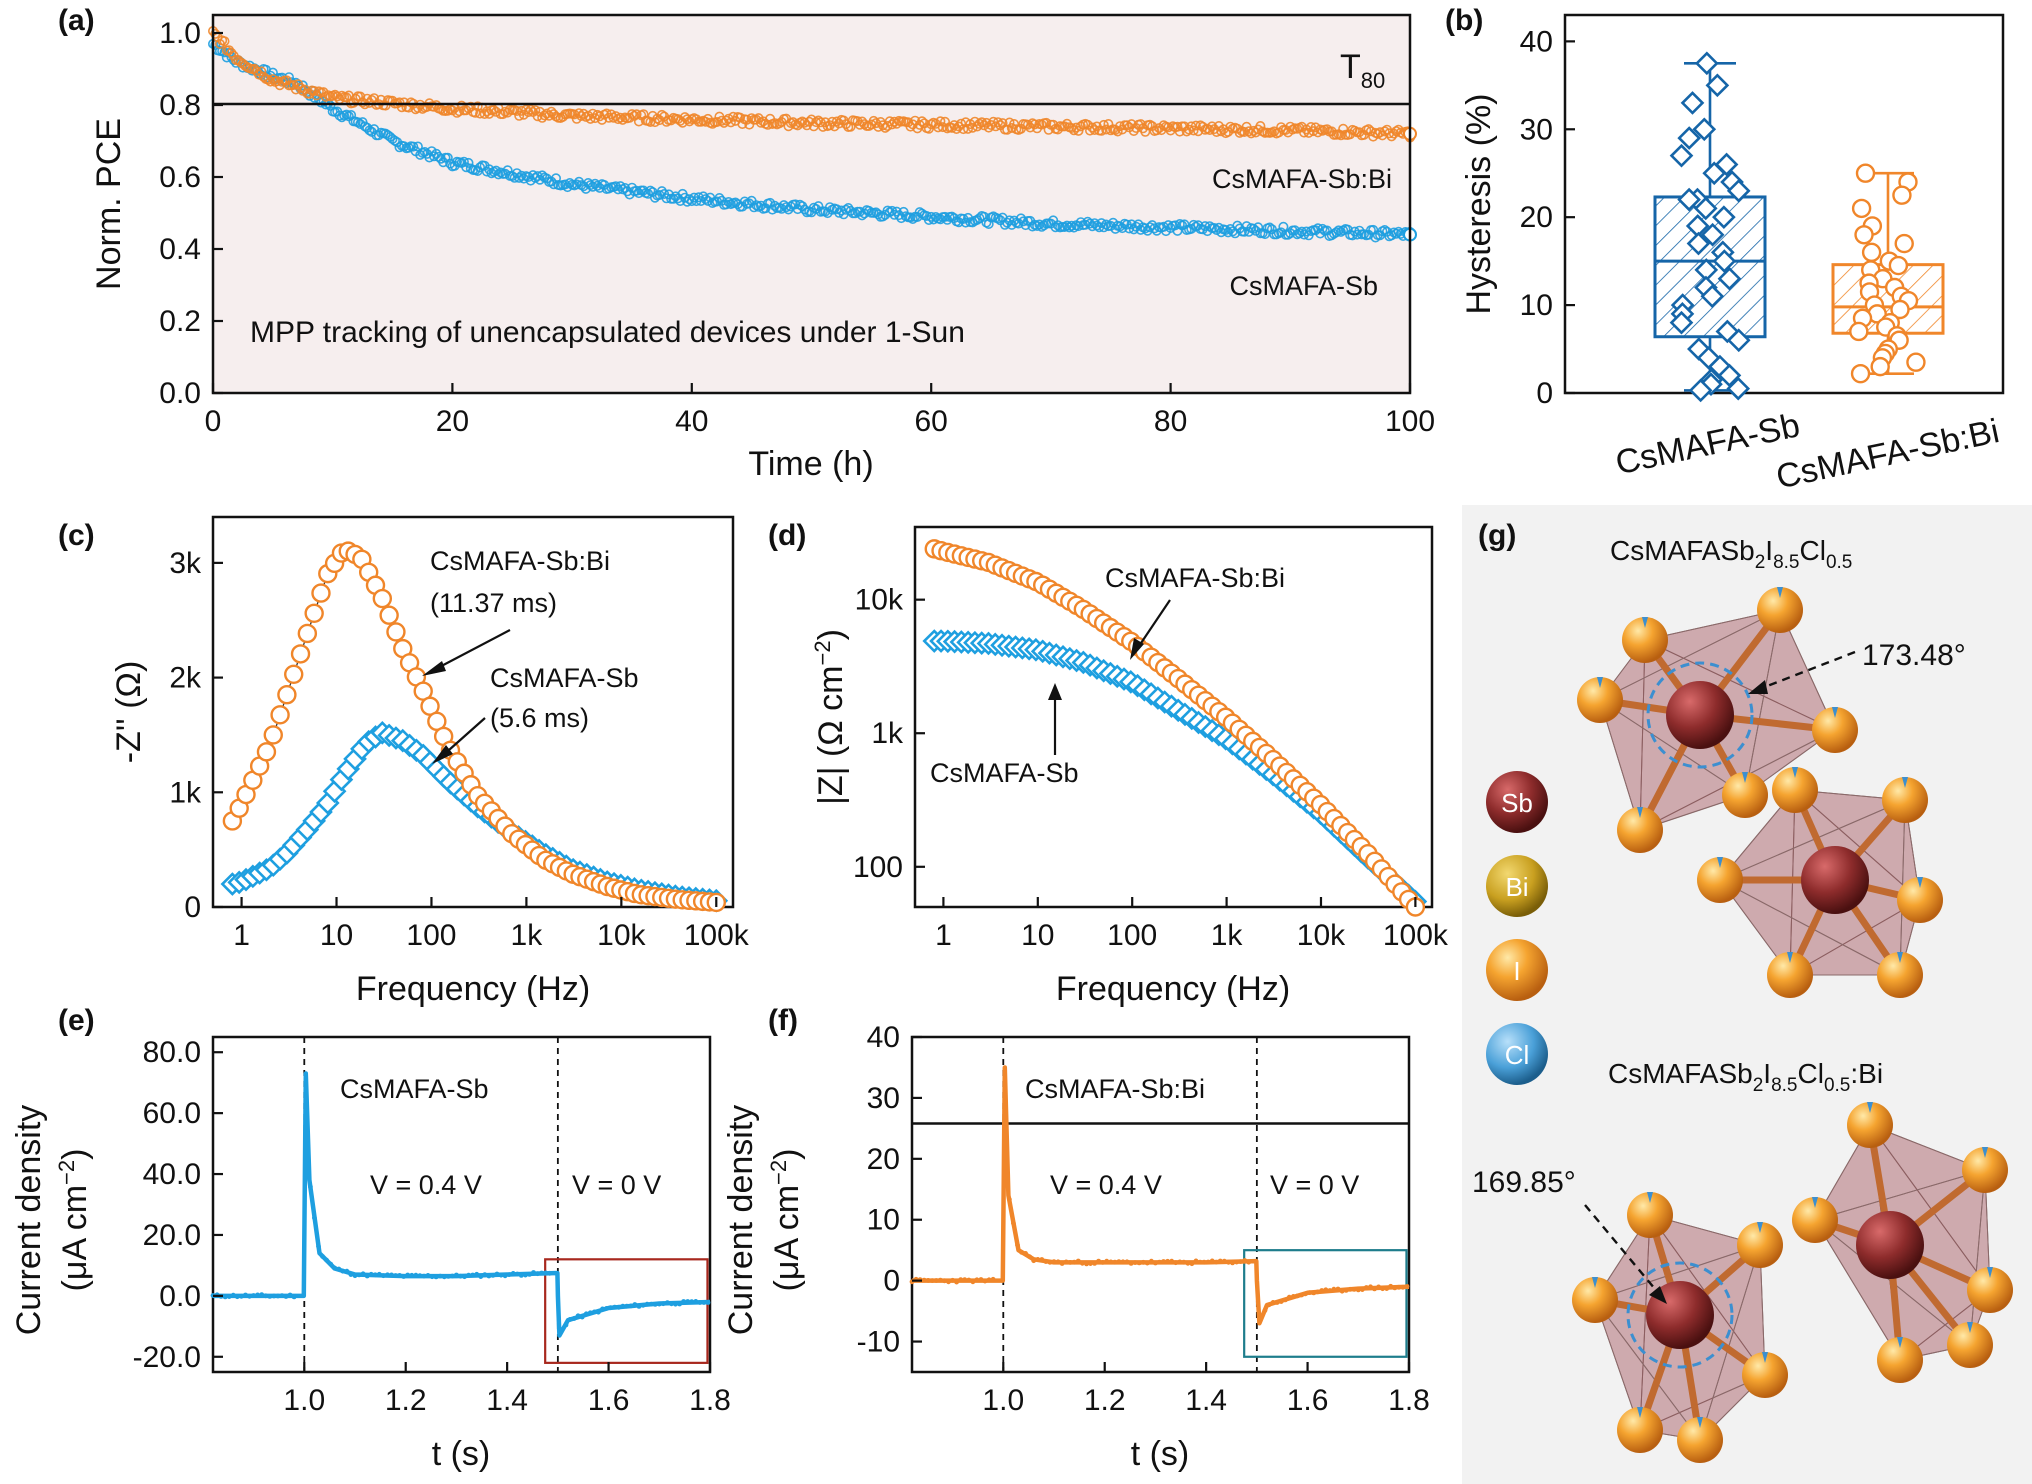 Image resolution: width=2032 pixels, height=1484 pixels. I want to click on tick-label-a-x: 60, so click(931, 421).